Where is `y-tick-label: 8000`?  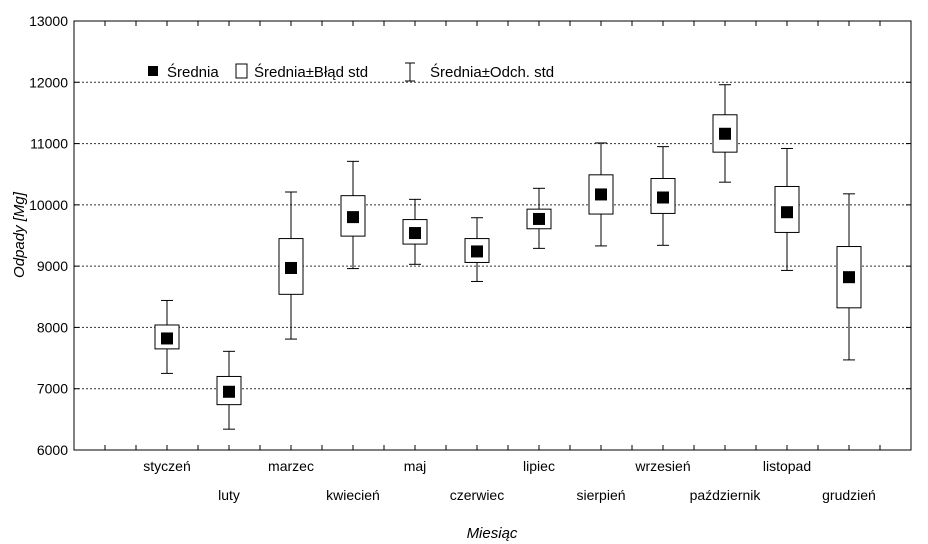 y-tick-label: 8000 is located at coordinates (52, 327).